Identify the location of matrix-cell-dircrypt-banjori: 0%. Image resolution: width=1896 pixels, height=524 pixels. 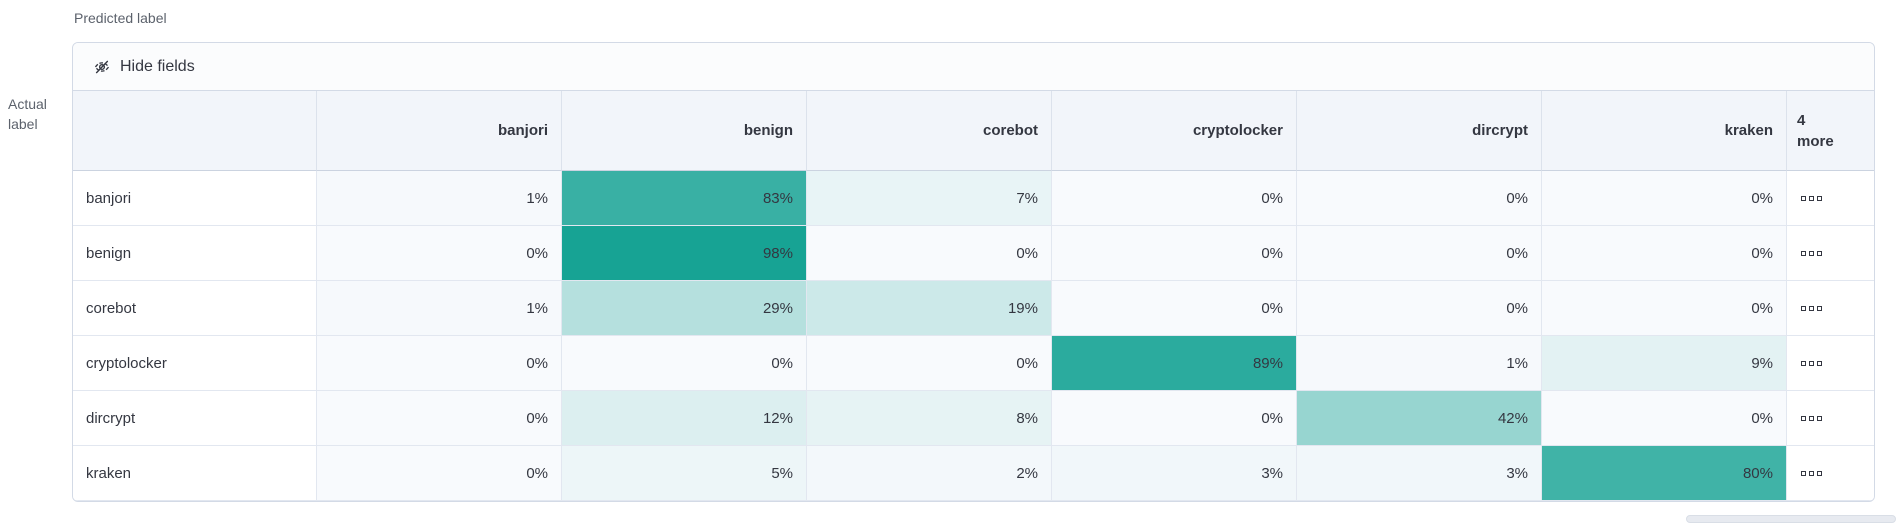
(439, 418).